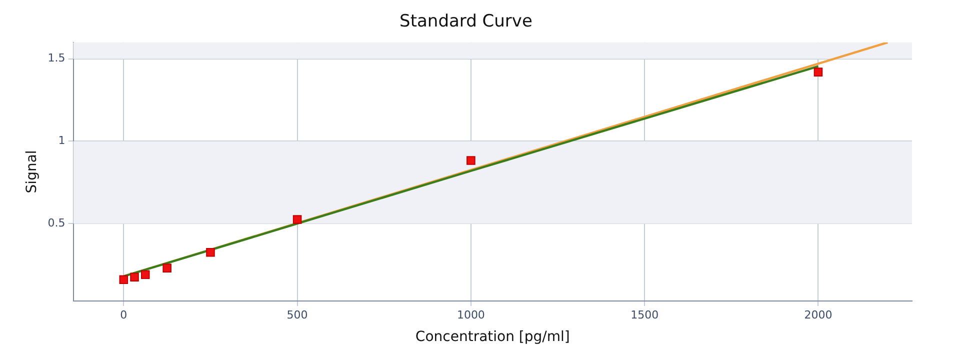 Image resolution: width=960 pixels, height=354 pixels. I want to click on x-tick-label: 500, so click(297, 315).